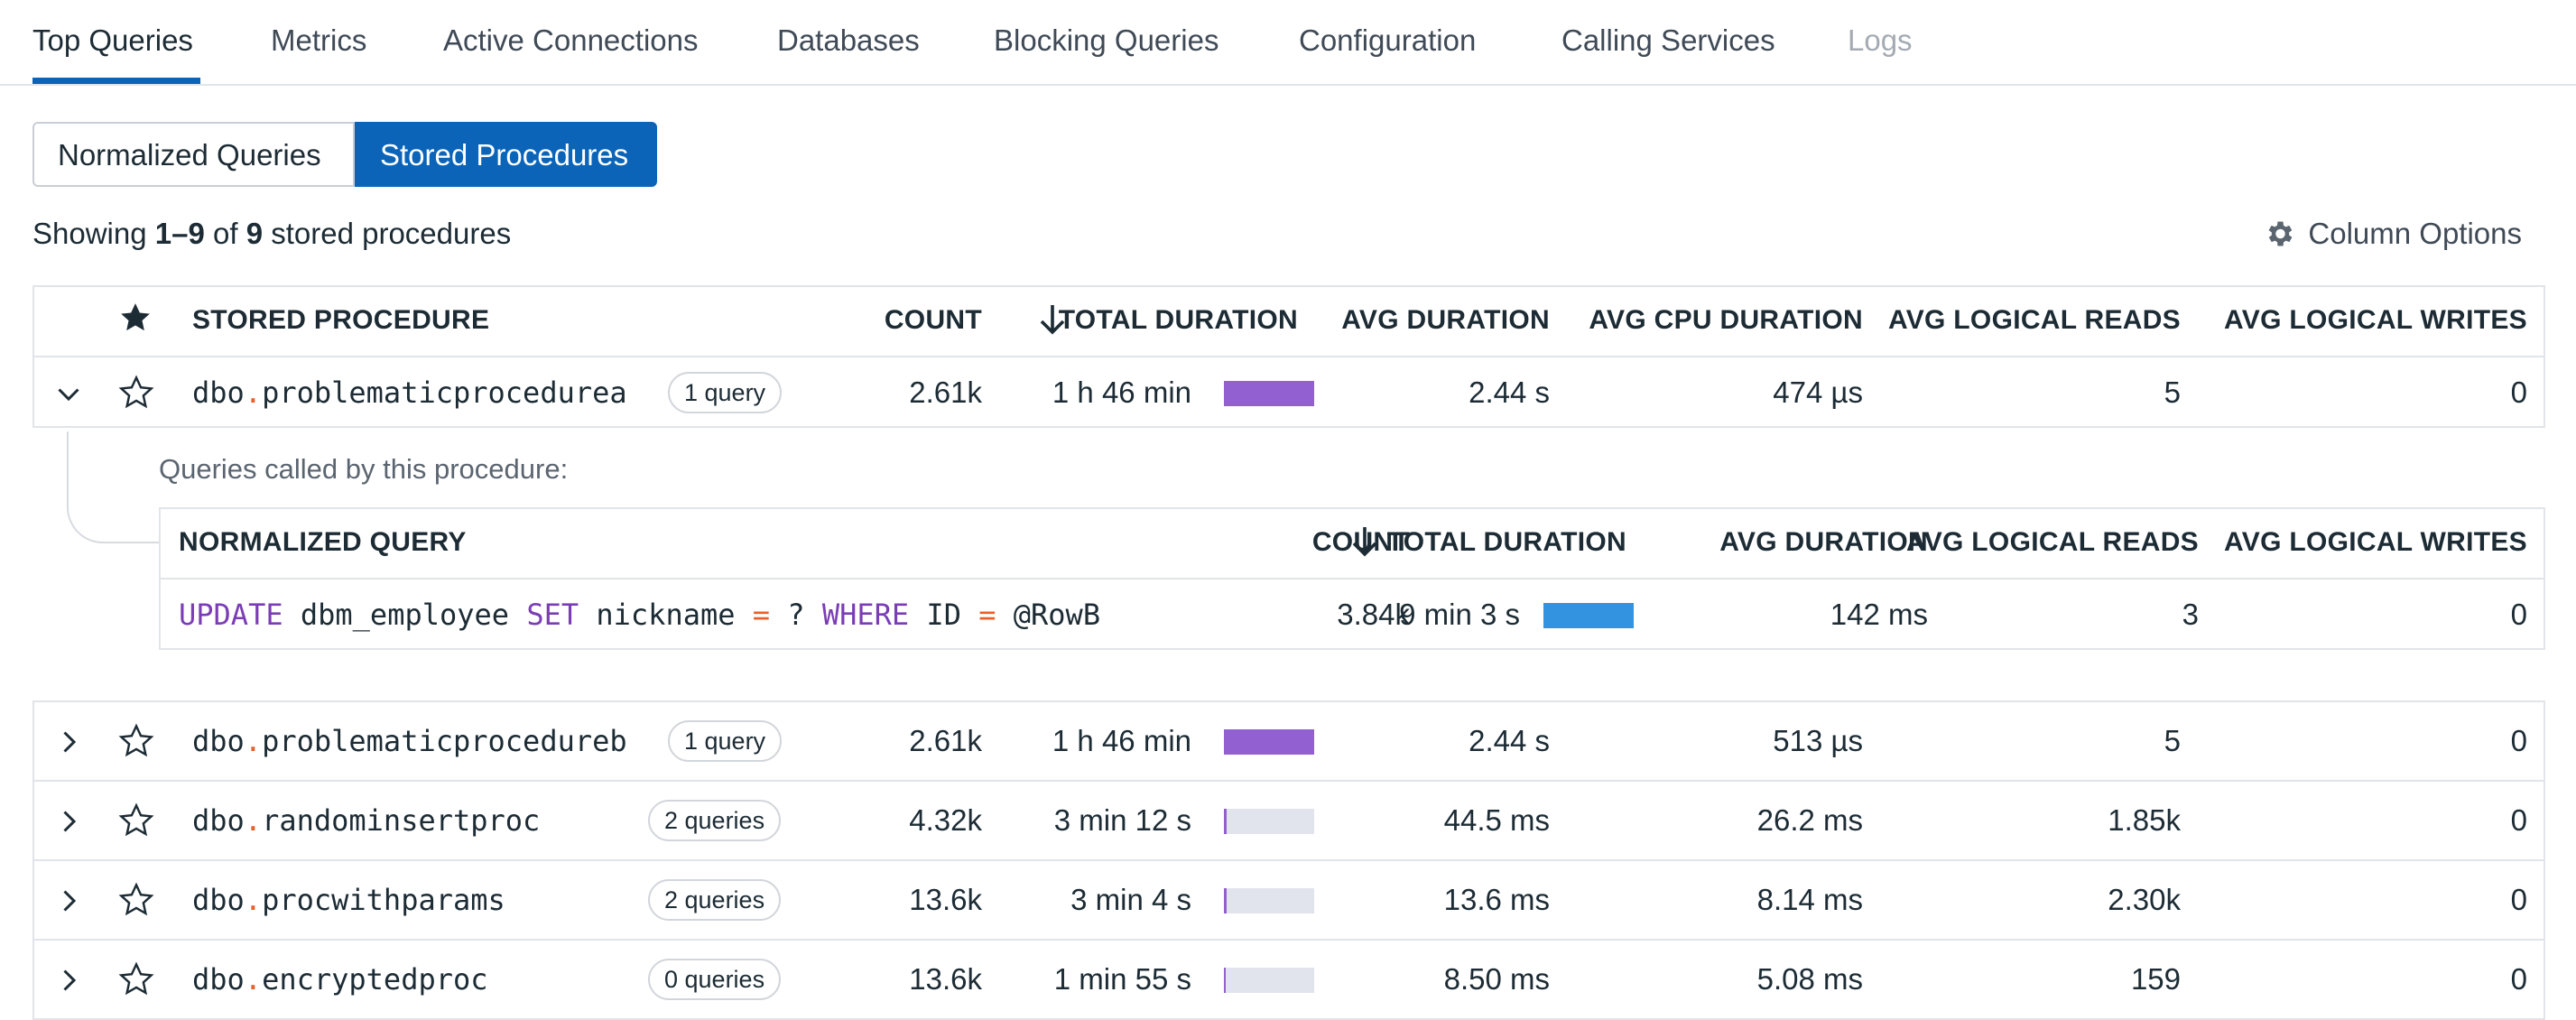  What do you see at coordinates (506, 155) in the screenshot?
I see `stored-procedures-button: Stored Procedures` at bounding box center [506, 155].